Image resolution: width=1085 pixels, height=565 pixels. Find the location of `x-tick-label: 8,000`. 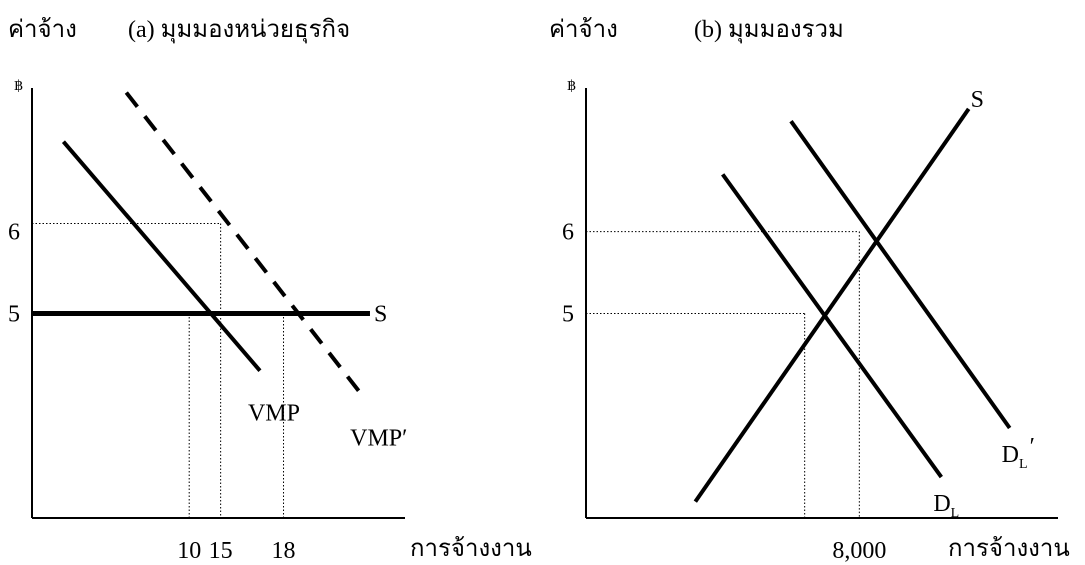

x-tick-label: 8,000 is located at coordinates (859, 551).